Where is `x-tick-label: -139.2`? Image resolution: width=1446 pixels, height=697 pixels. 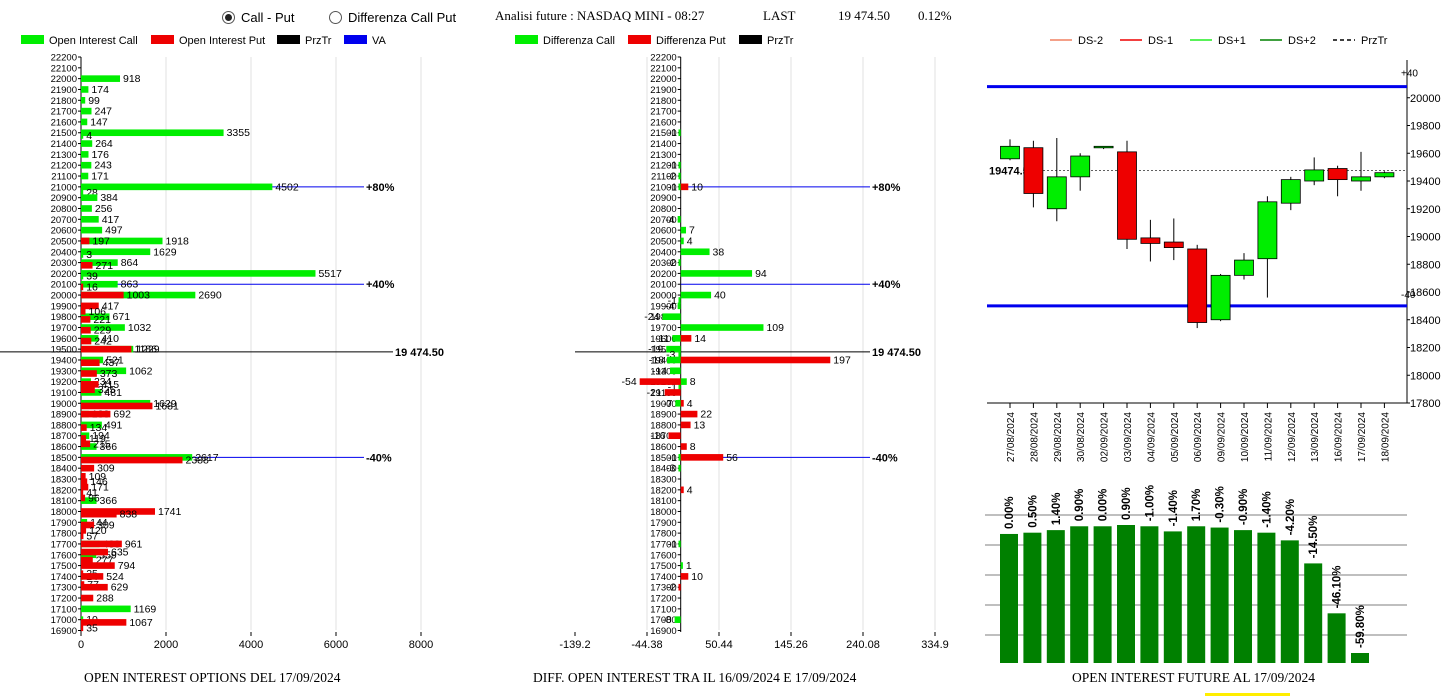 x-tick-label: -139.2 is located at coordinates (574, 645).